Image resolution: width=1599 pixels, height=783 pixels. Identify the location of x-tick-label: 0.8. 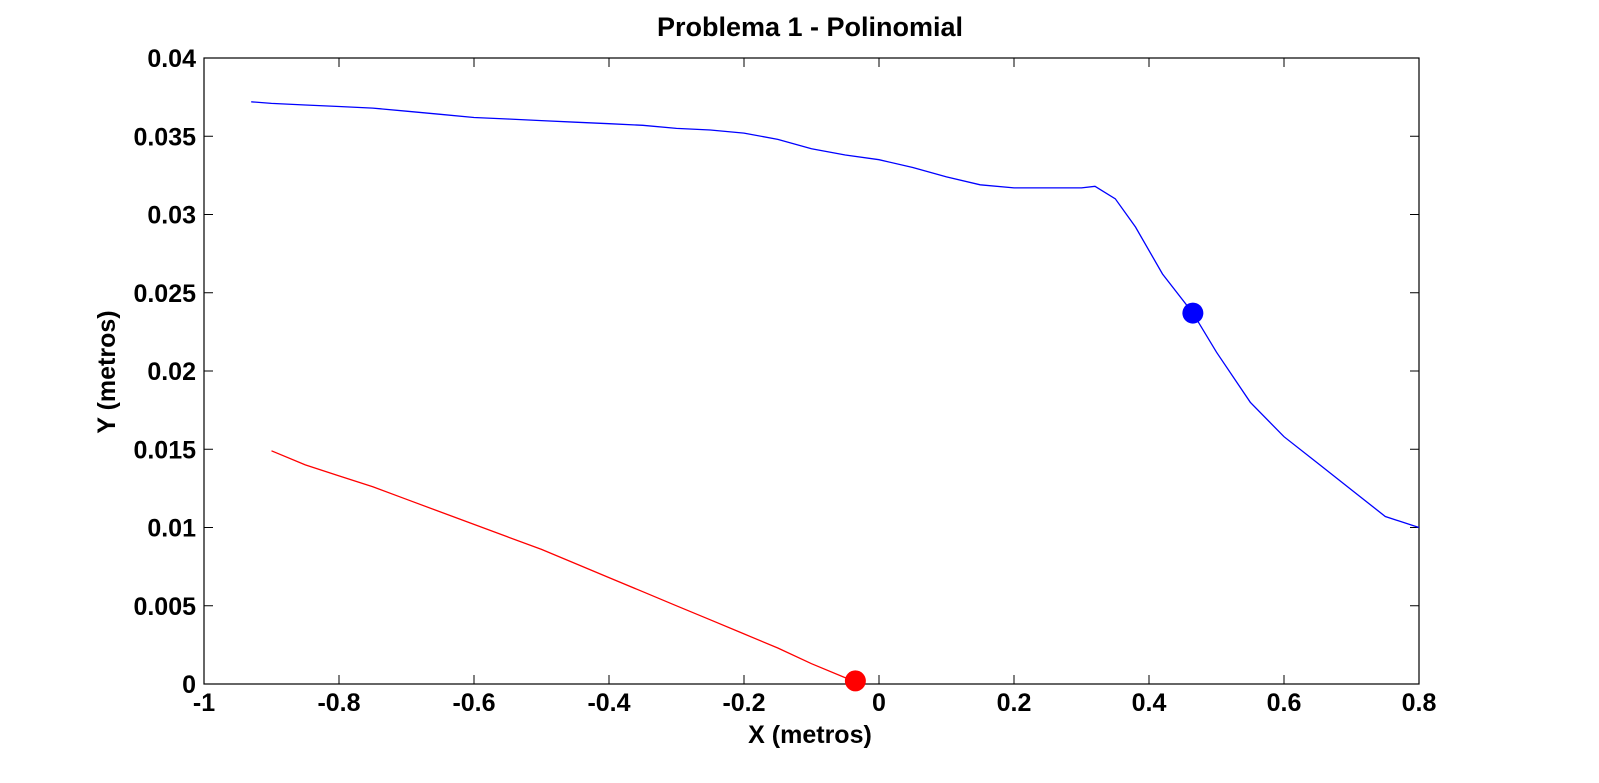
(1419, 703).